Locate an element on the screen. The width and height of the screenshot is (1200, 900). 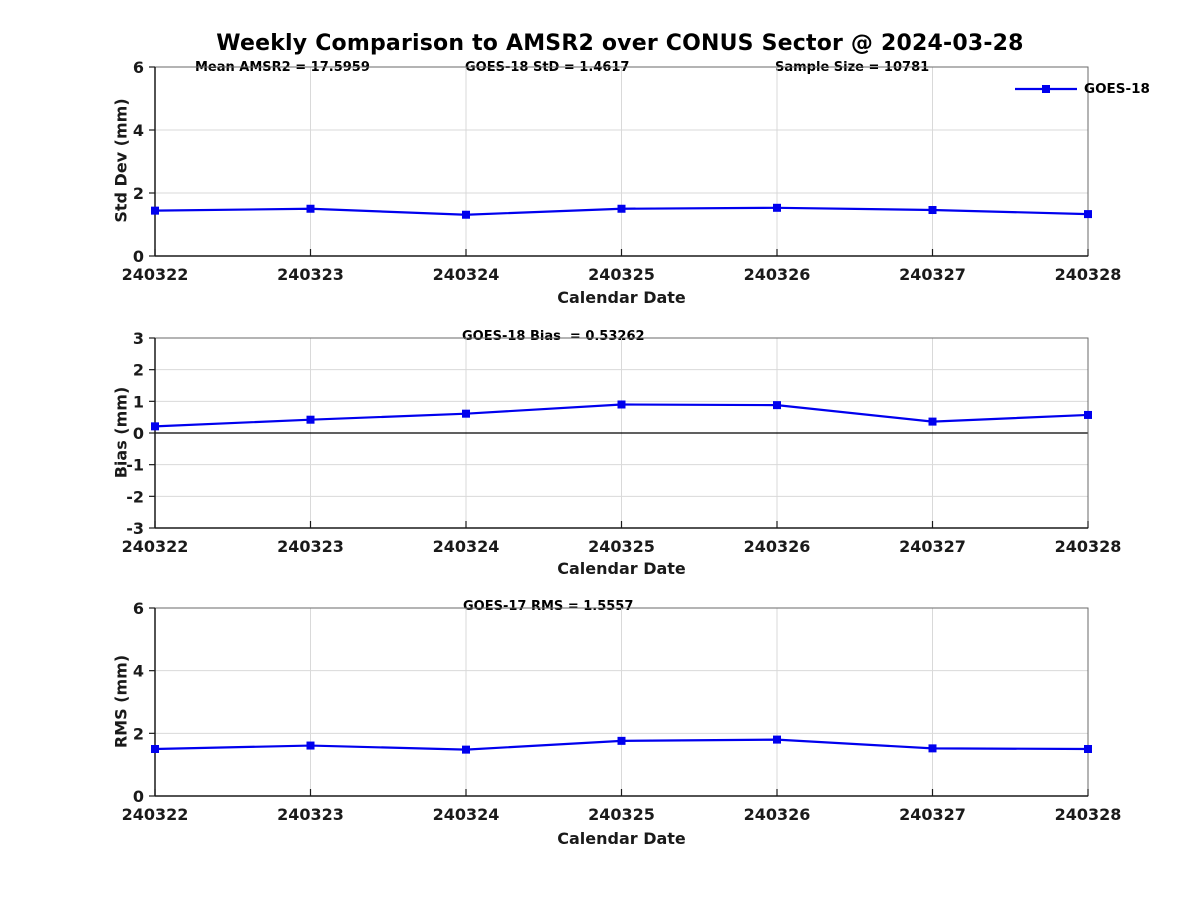
legend-label: GOES-18 is located at coordinates (1117, 89).